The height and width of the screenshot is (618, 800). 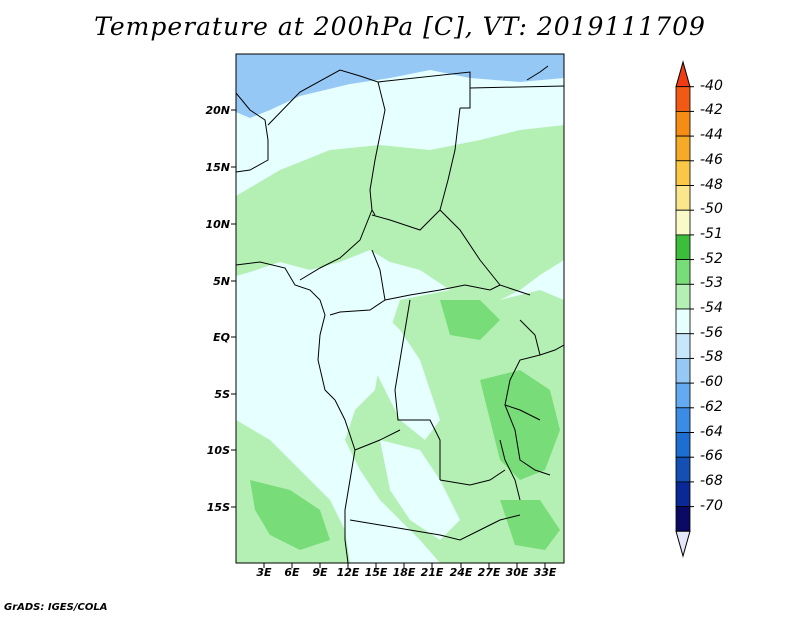 What do you see at coordinates (711, 382) in the screenshot?
I see `colorbar-label: -60` at bounding box center [711, 382].